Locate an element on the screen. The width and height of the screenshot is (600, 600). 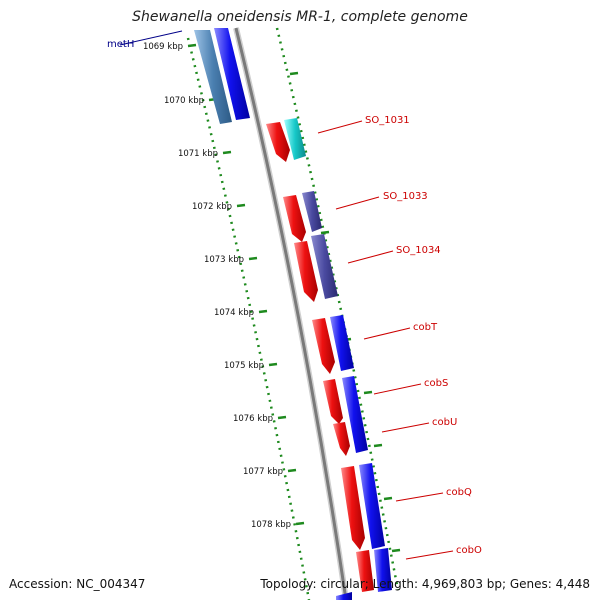
kbp-tick-label: 1078 kbp is located at coordinates (271, 525).